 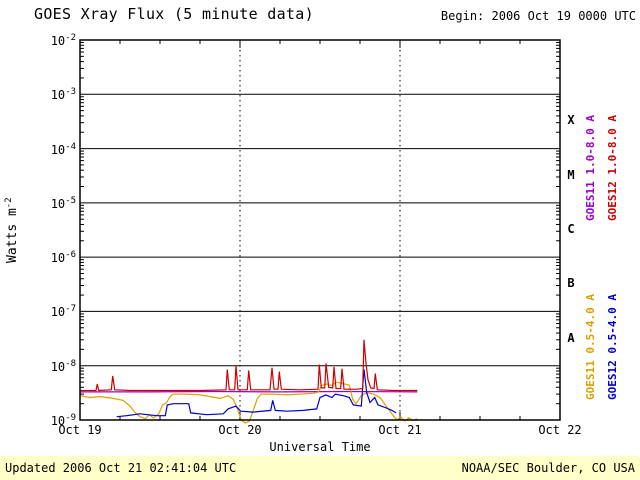 I want to click on series-line-goes12-0-5-4-0-a, so click(x=256, y=393).